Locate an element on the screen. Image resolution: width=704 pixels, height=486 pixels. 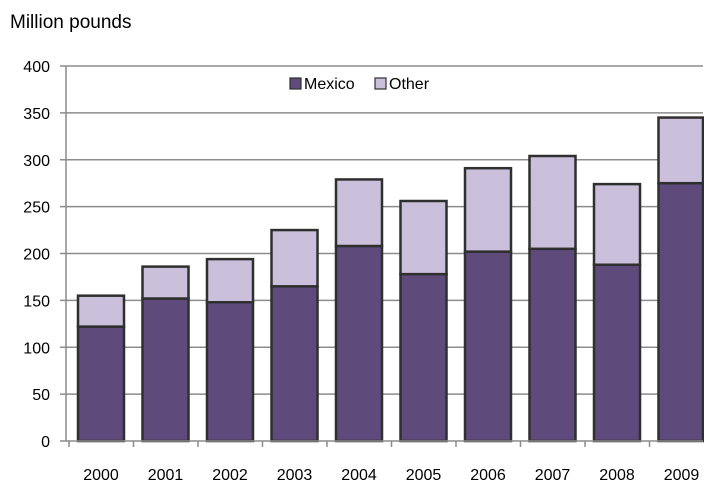
bar-mexico-2007 is located at coordinates (552, 345).